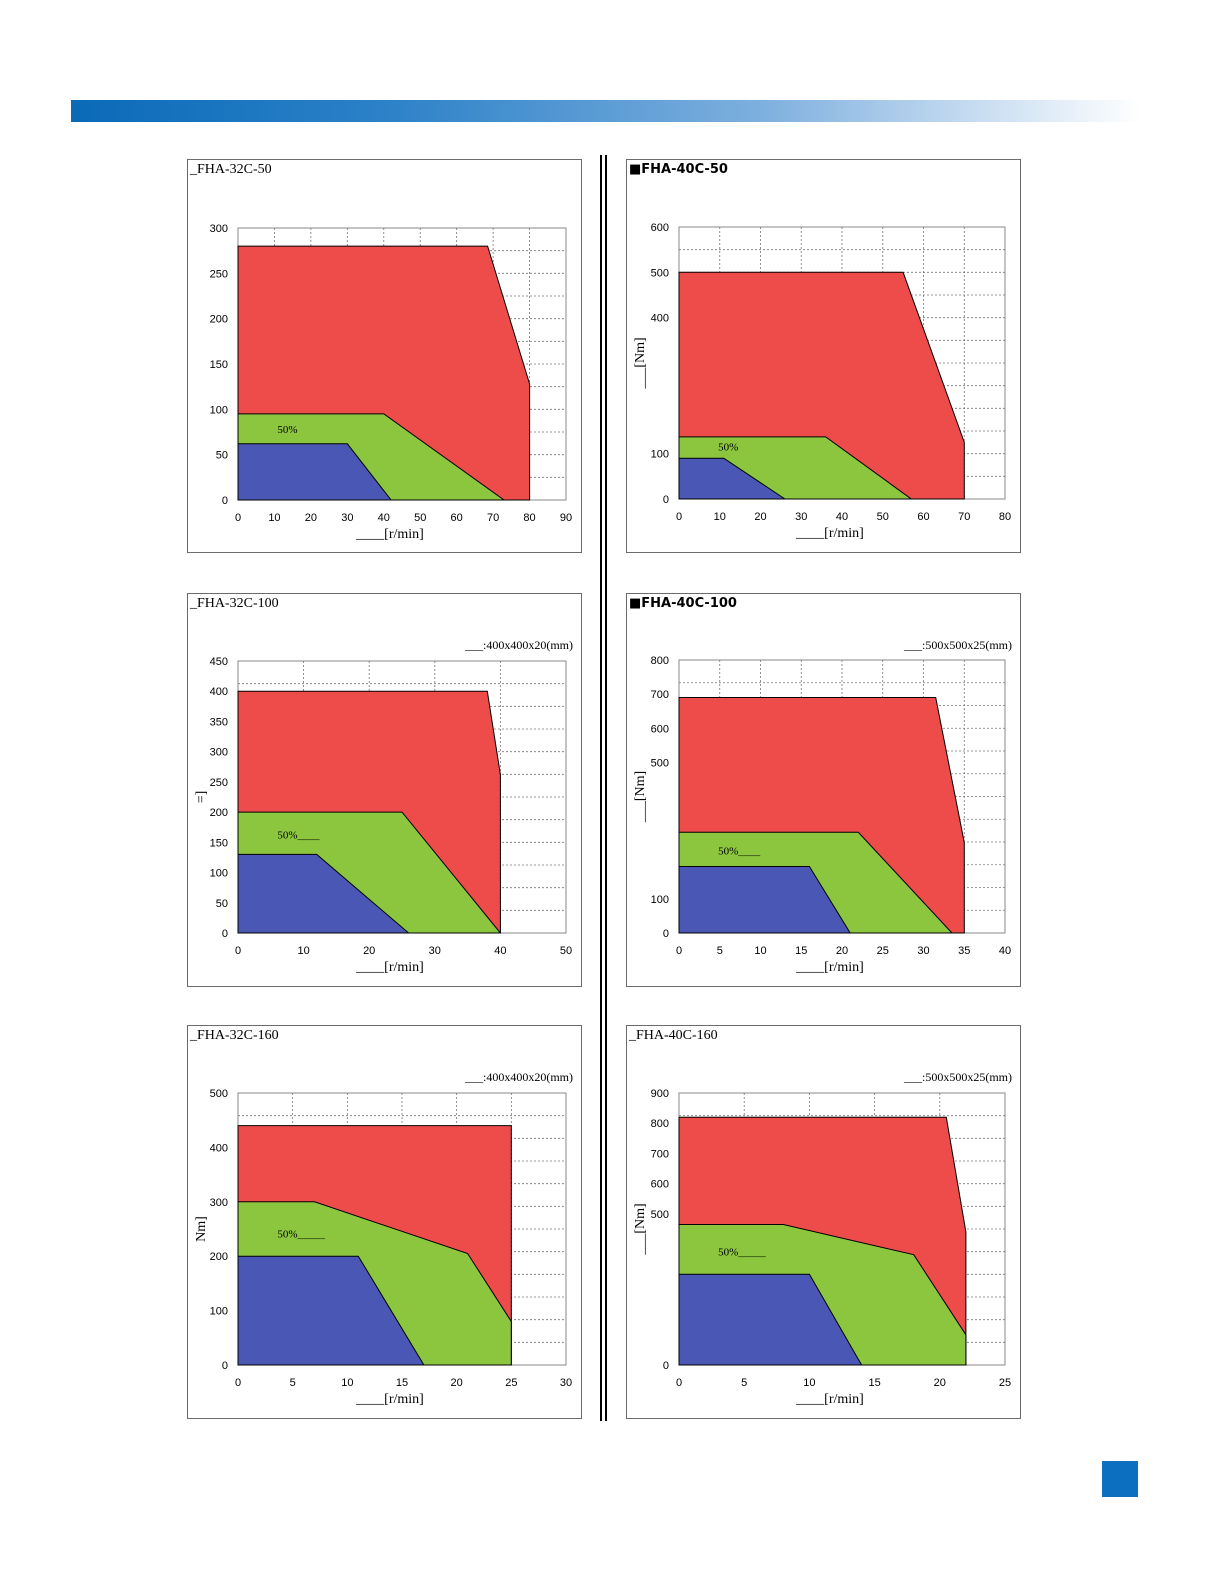 Image resolution: width=1224 pixels, height=1584 pixels. What do you see at coordinates (683, 603) in the screenshot?
I see `chart-title: ■FHA-40C-100` at bounding box center [683, 603].